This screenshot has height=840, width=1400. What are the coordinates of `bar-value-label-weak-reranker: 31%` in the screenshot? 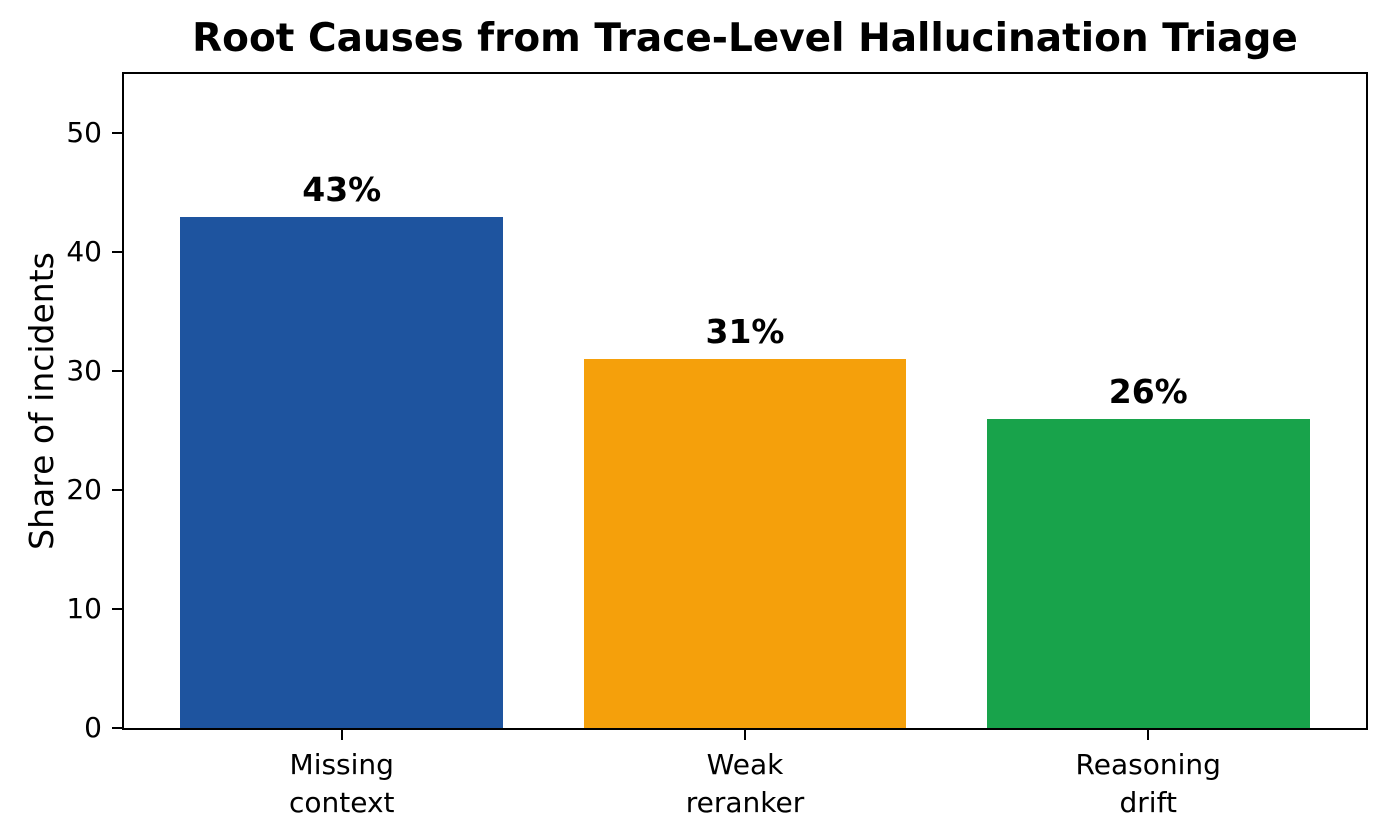 It's located at (745, 332).